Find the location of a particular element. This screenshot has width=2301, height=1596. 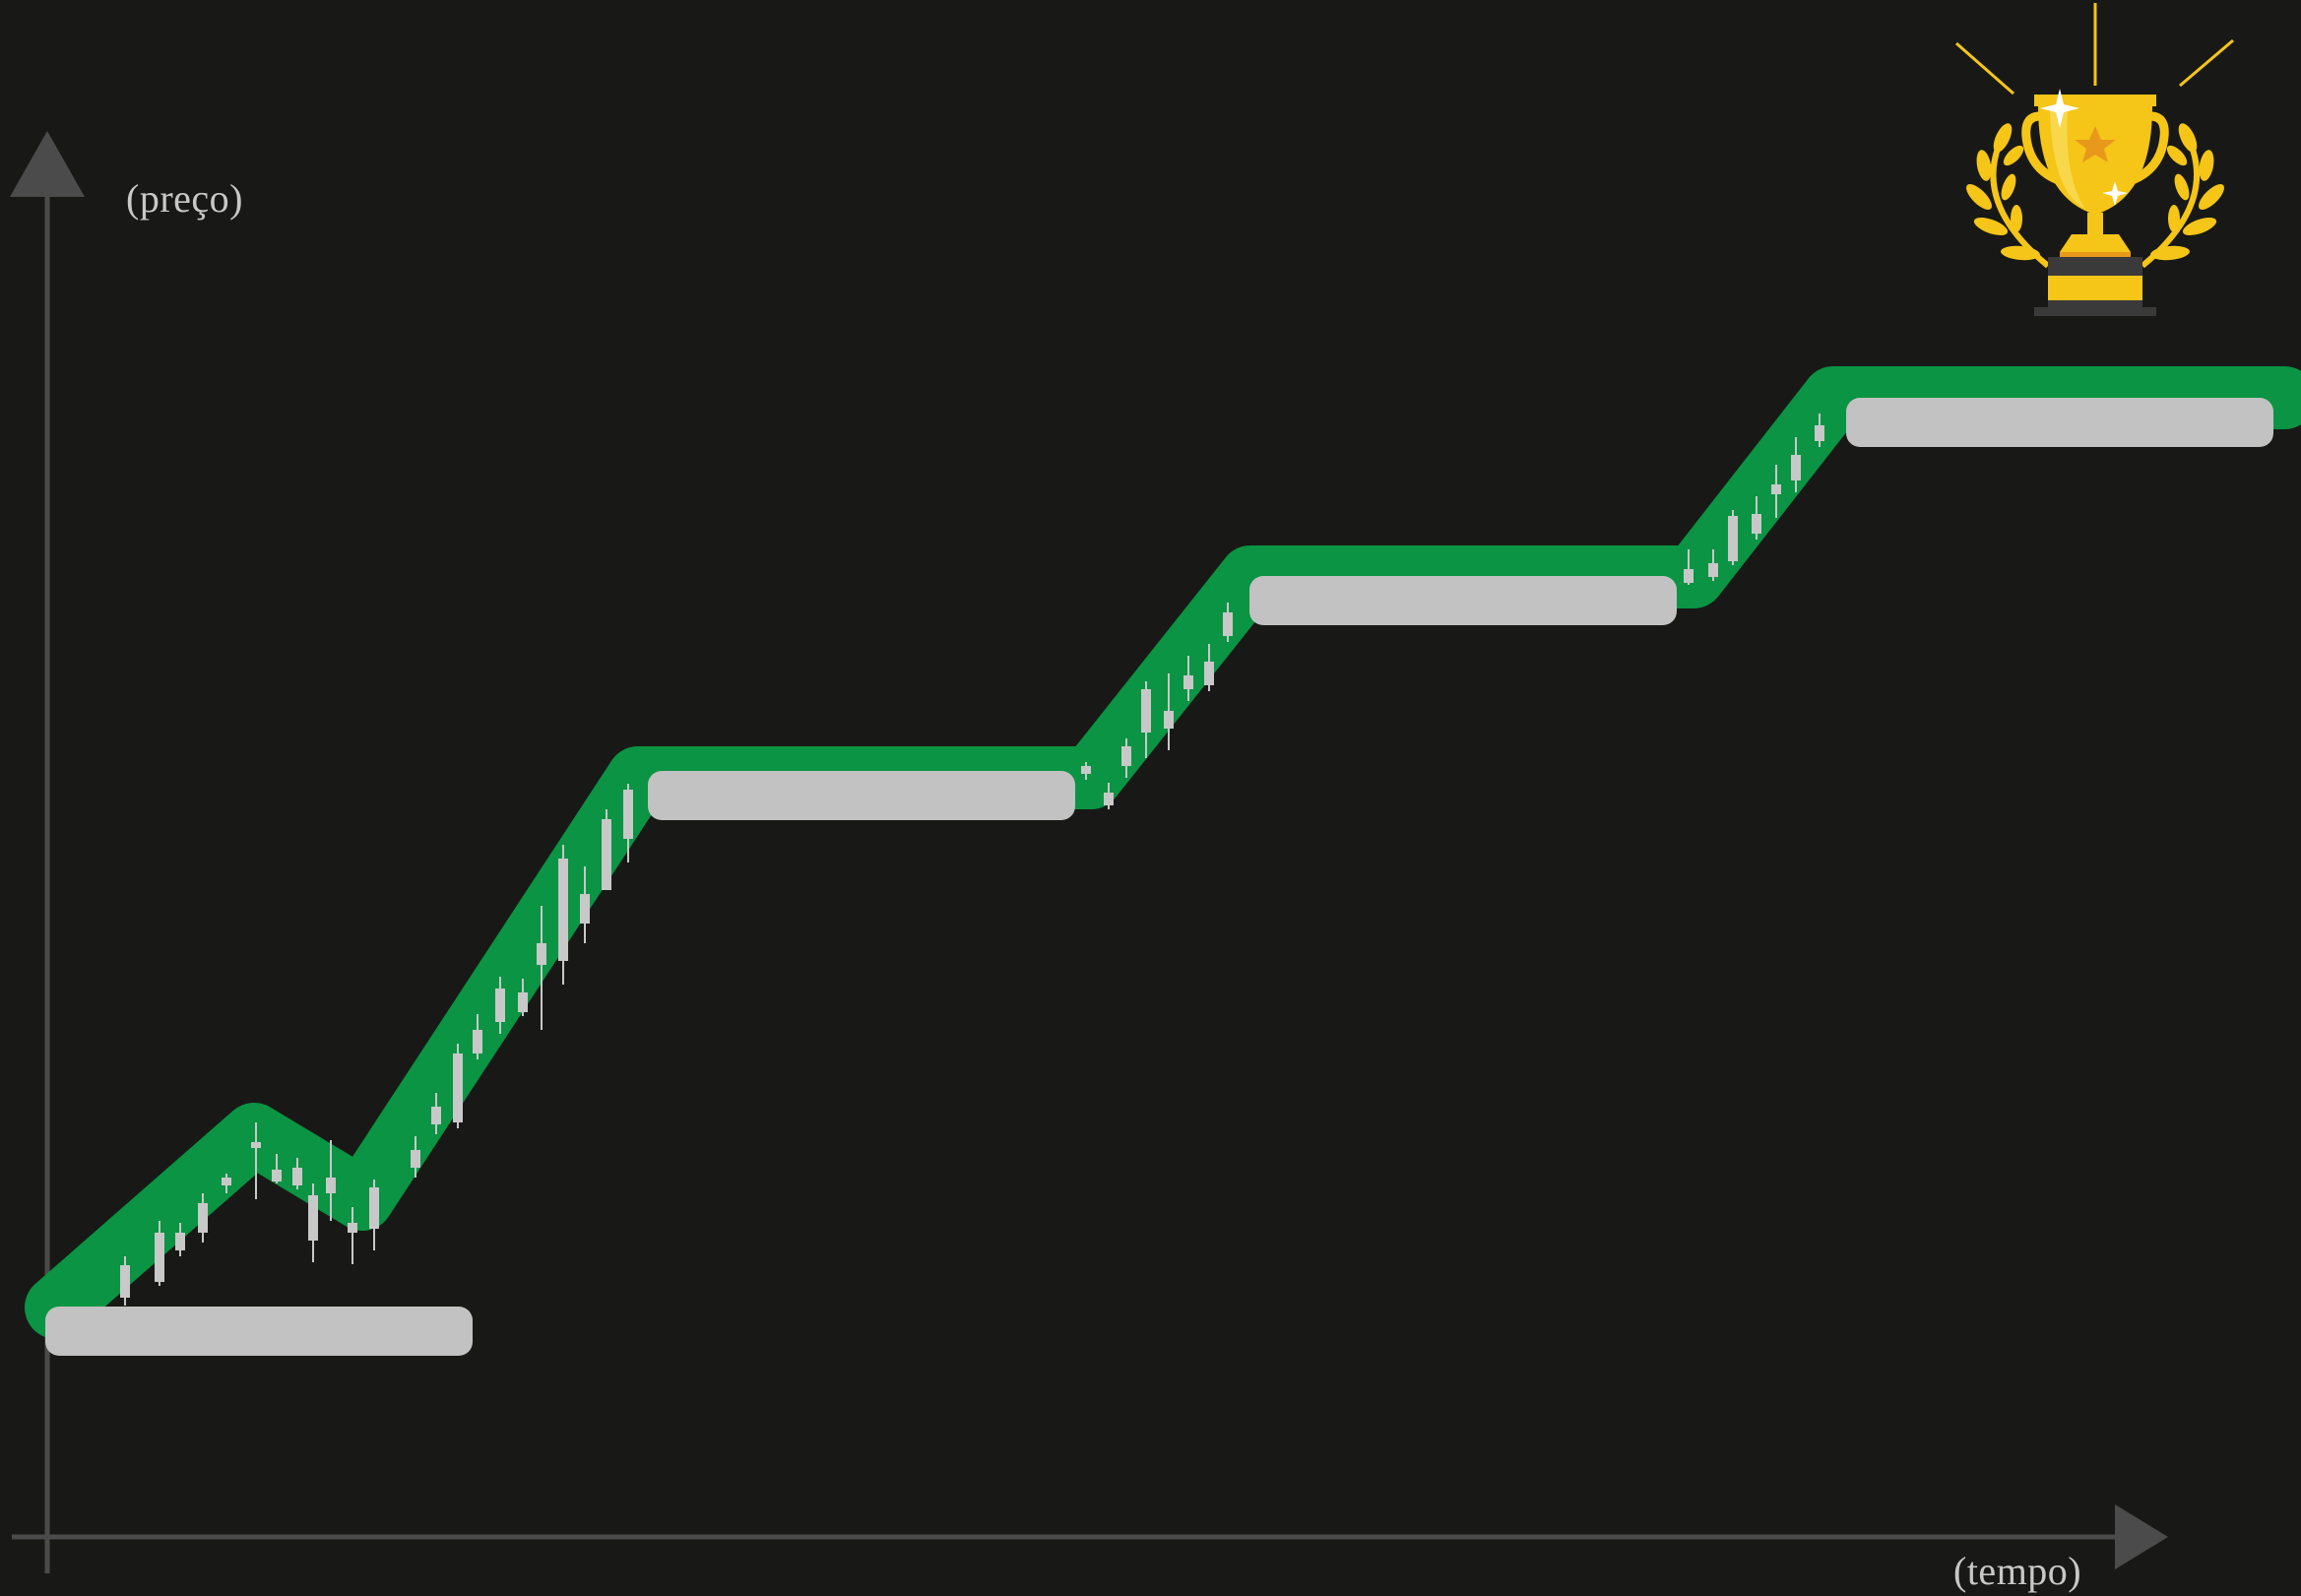

x-axis-arrow is located at coordinates (2142, 1536).